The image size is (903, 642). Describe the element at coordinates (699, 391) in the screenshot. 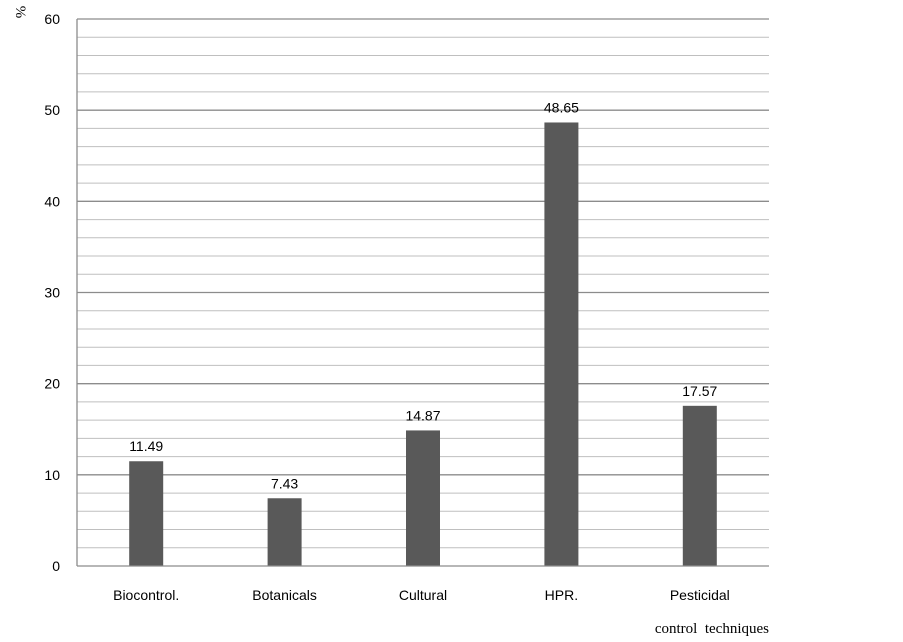

I see `data-label: 17.57` at that location.